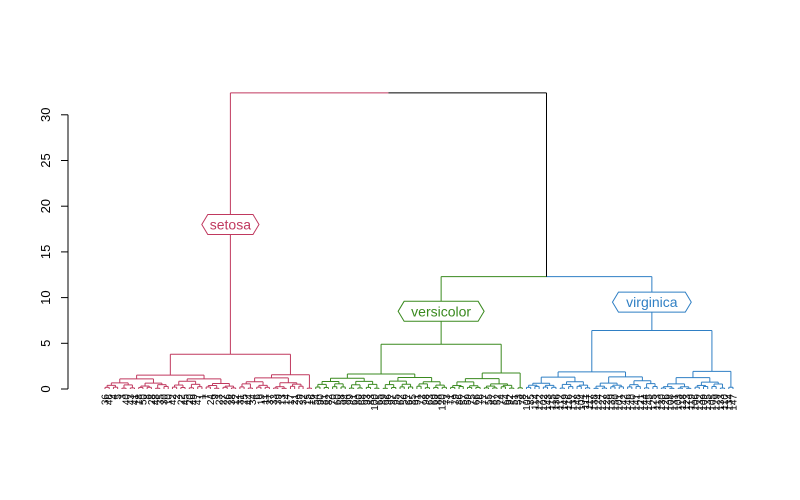  I want to click on leaf-label: 138, so click(594, 402).